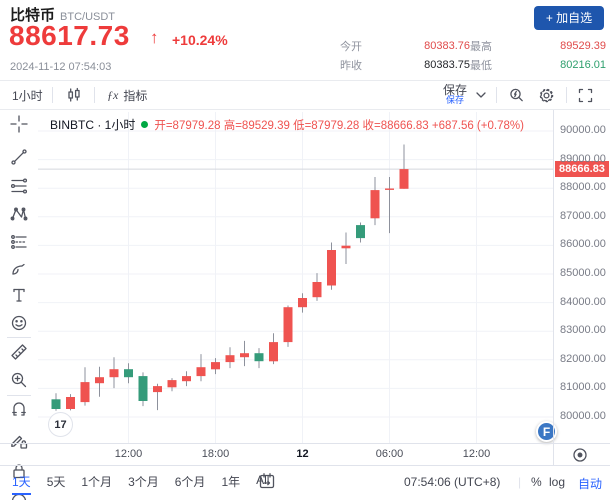  Describe the element at coordinates (21, 484) in the screenshot. I see `range-1天: 1天` at that location.